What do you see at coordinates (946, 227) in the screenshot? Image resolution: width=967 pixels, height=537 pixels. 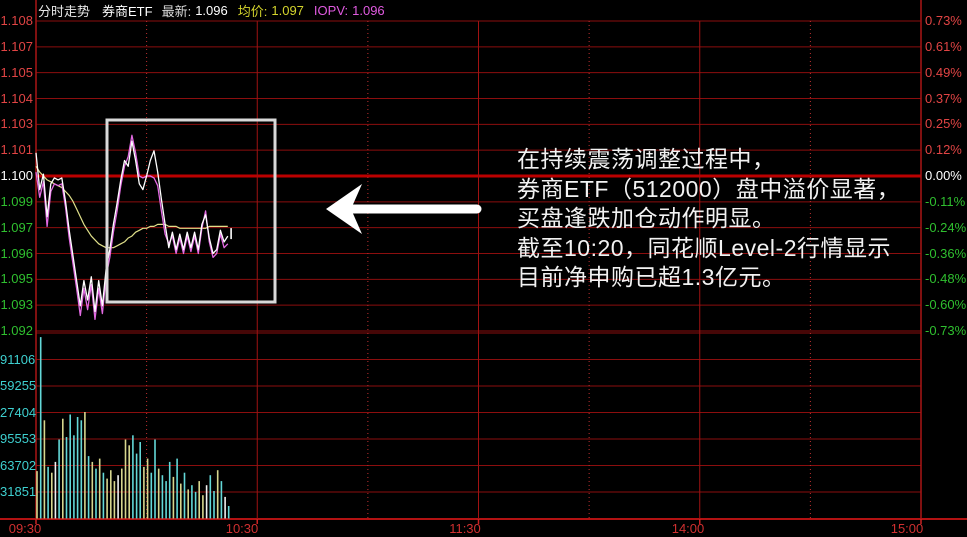 I see `percent-axis-label: -0.24%` at bounding box center [946, 227].